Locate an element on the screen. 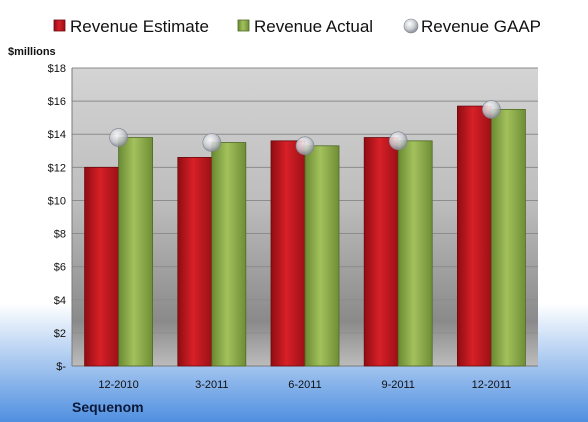 The image size is (588, 422). y-tick-label: $18 is located at coordinates (57, 69).